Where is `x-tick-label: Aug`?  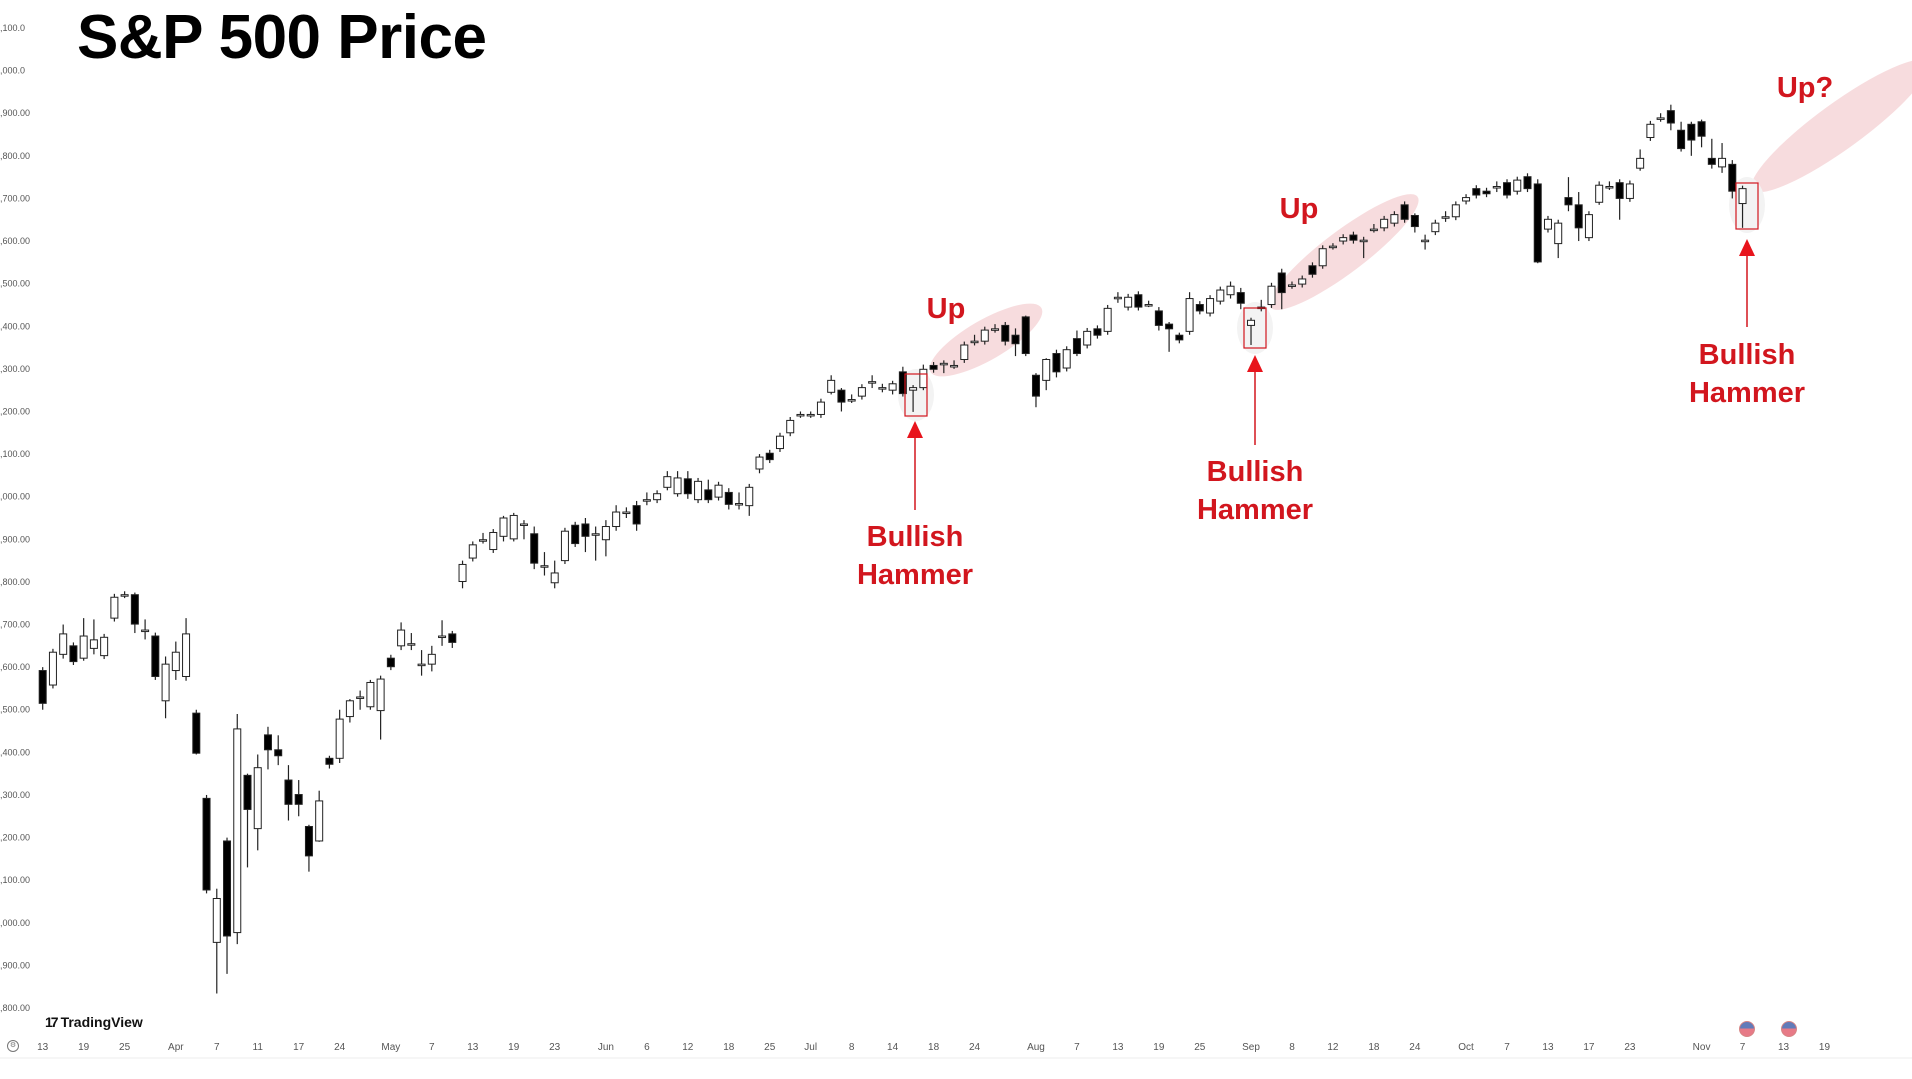
x-tick-label: Aug is located at coordinates (1036, 1047).